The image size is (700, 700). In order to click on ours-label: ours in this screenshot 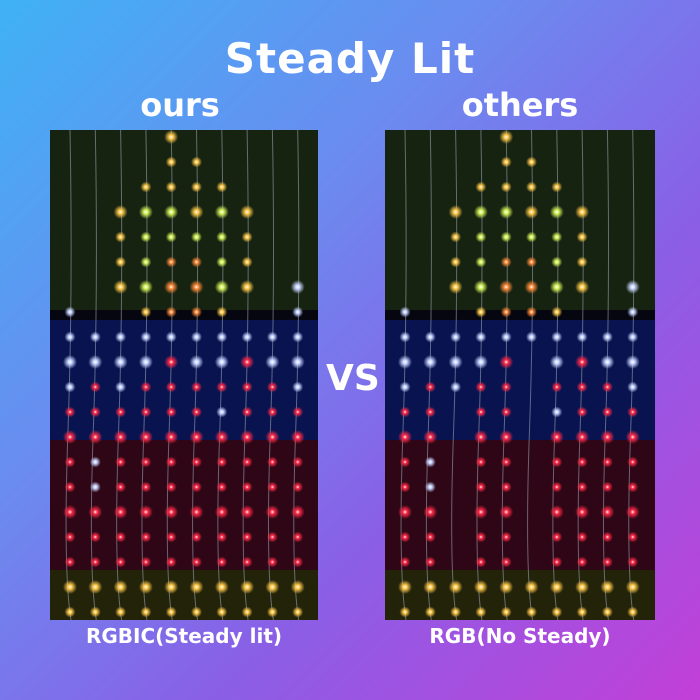, I will do `click(180, 105)`.